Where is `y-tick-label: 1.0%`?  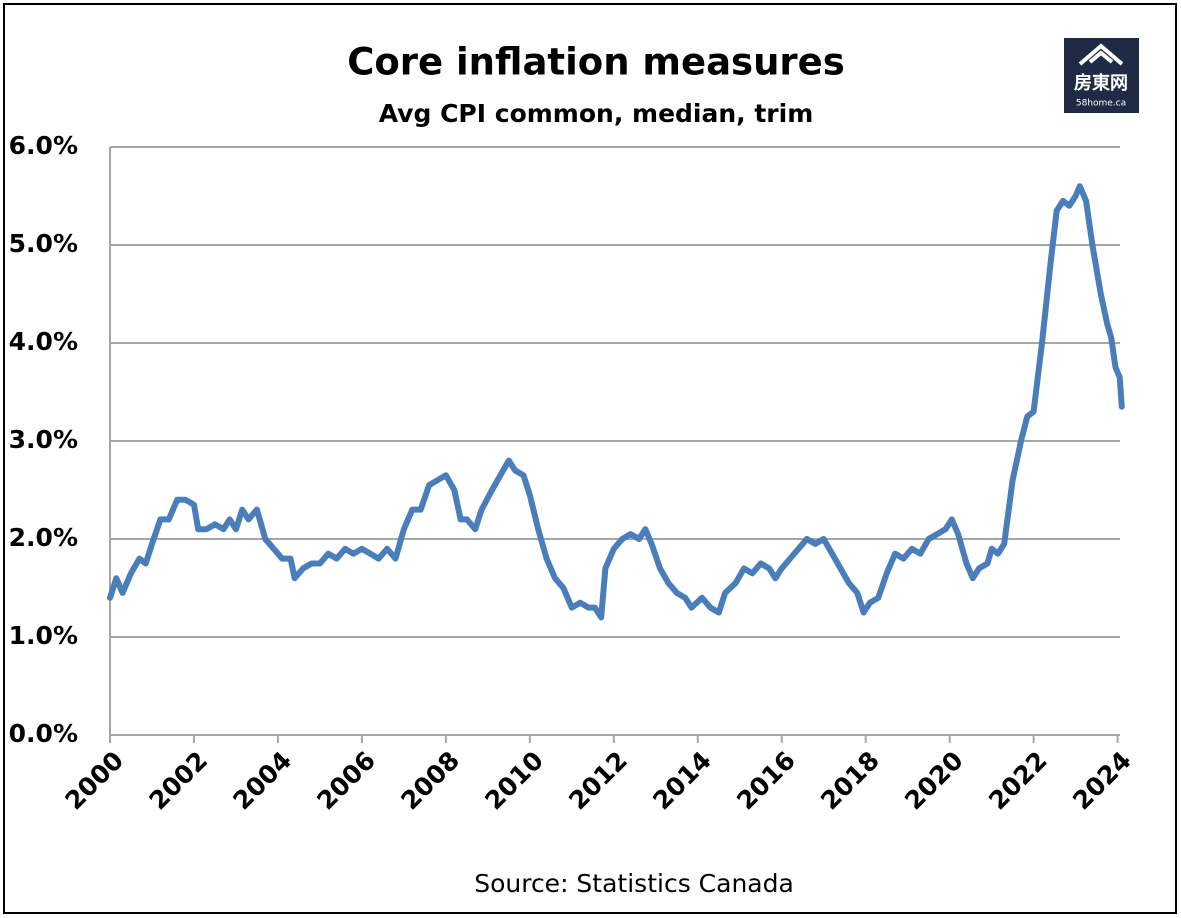 y-tick-label: 1.0% is located at coordinates (43, 635).